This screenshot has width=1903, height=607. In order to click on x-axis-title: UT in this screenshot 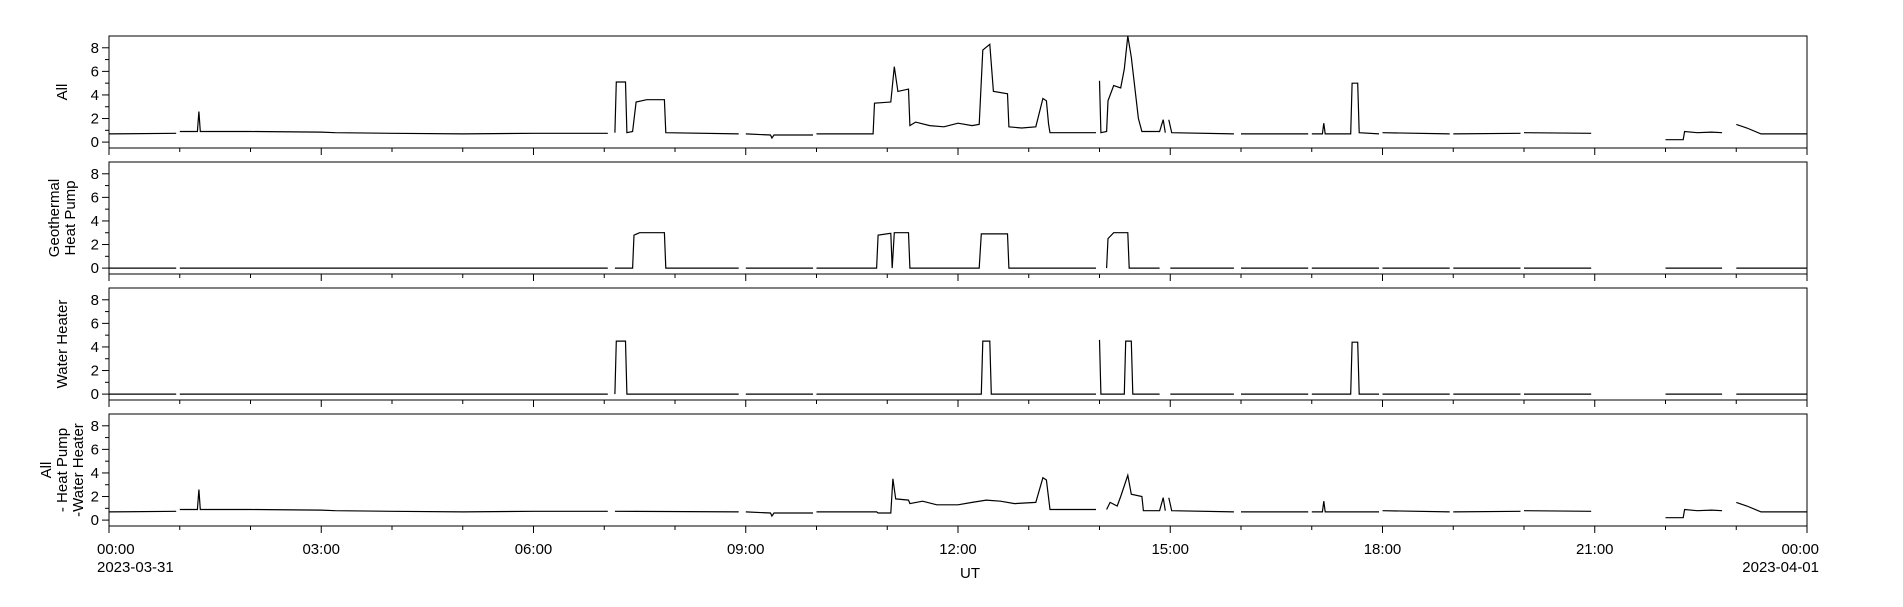, I will do `click(970, 573)`.